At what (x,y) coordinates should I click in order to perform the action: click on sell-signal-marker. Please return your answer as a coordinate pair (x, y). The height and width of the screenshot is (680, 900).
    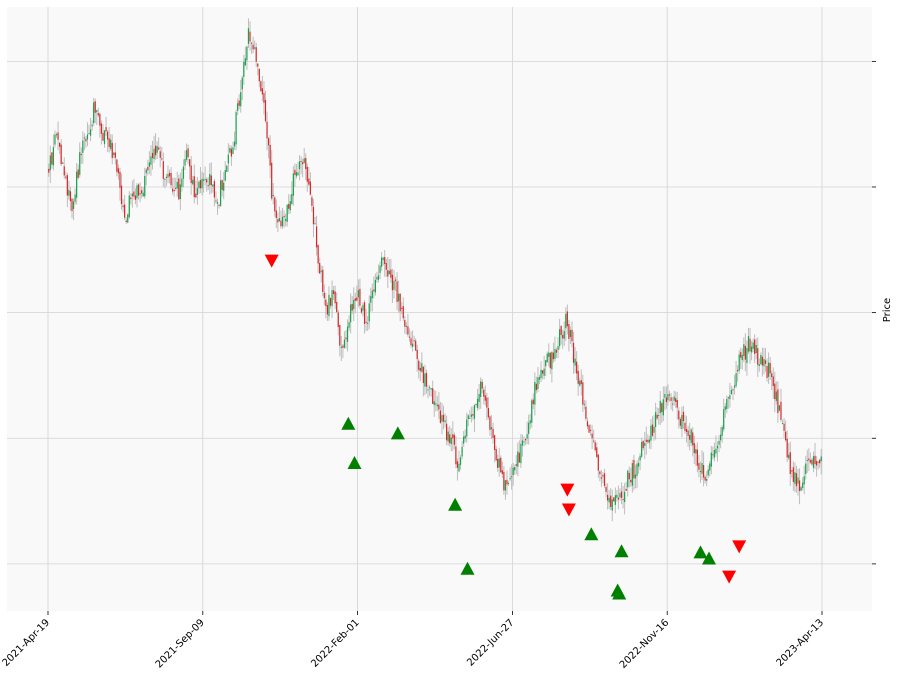
    Looking at the image, I should click on (729, 577).